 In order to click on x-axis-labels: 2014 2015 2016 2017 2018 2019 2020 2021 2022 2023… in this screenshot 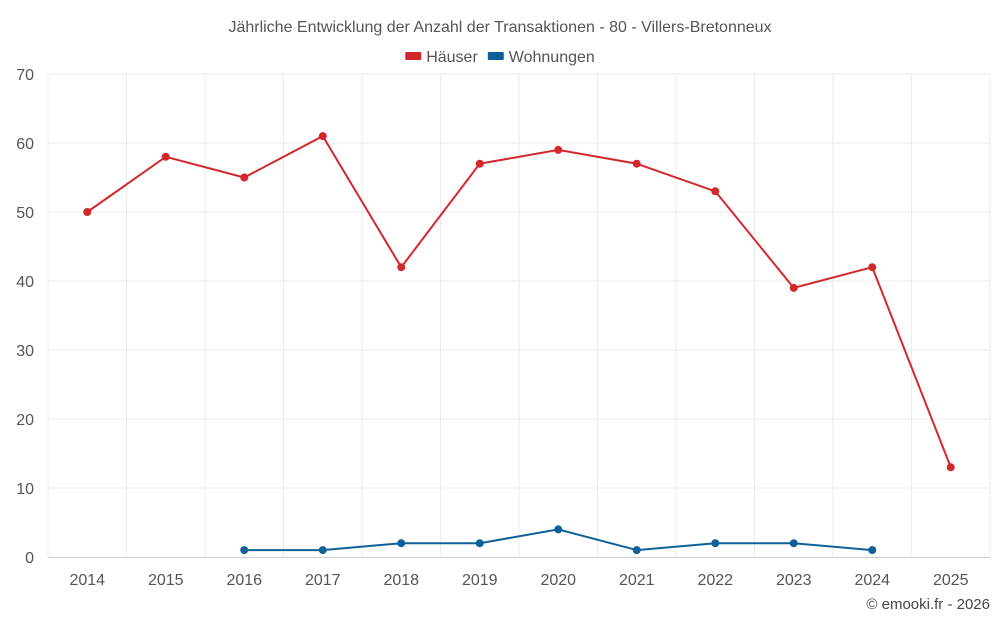, I will do `click(518, 580)`.